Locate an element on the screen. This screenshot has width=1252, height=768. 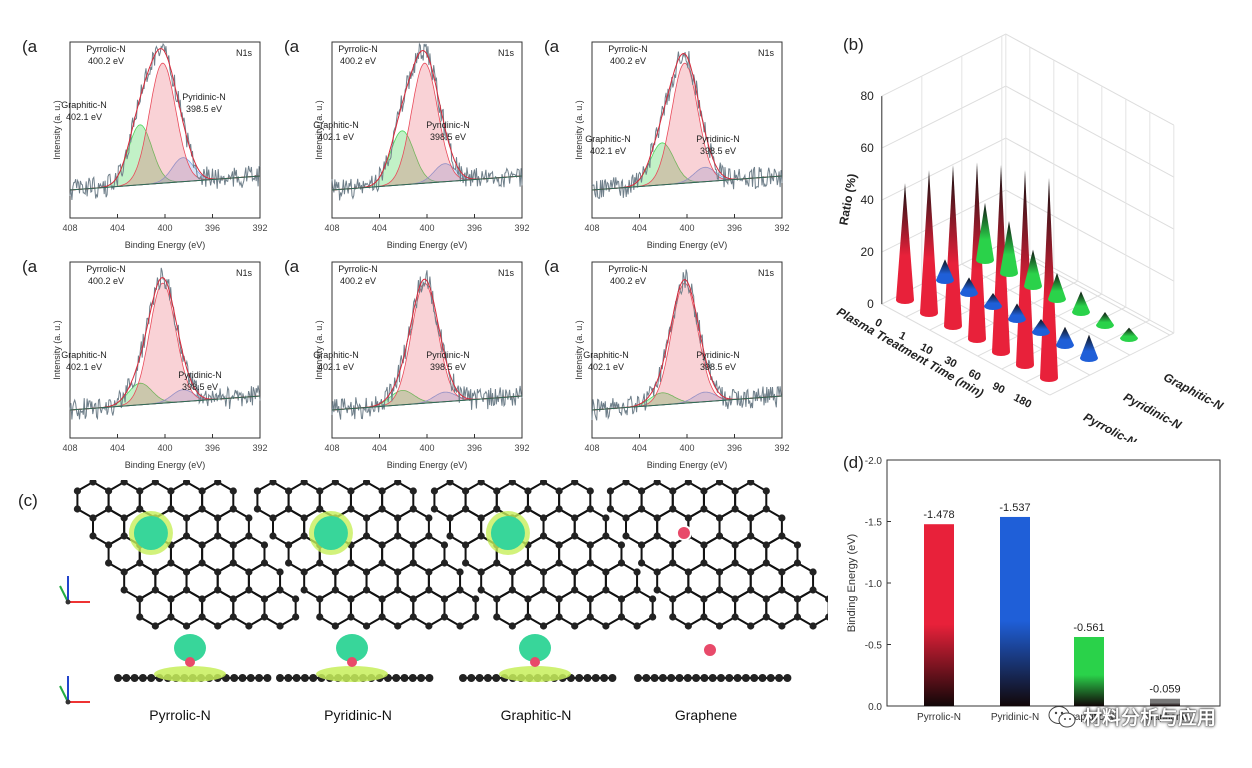
isosurface is located at coordinates (330, 533).